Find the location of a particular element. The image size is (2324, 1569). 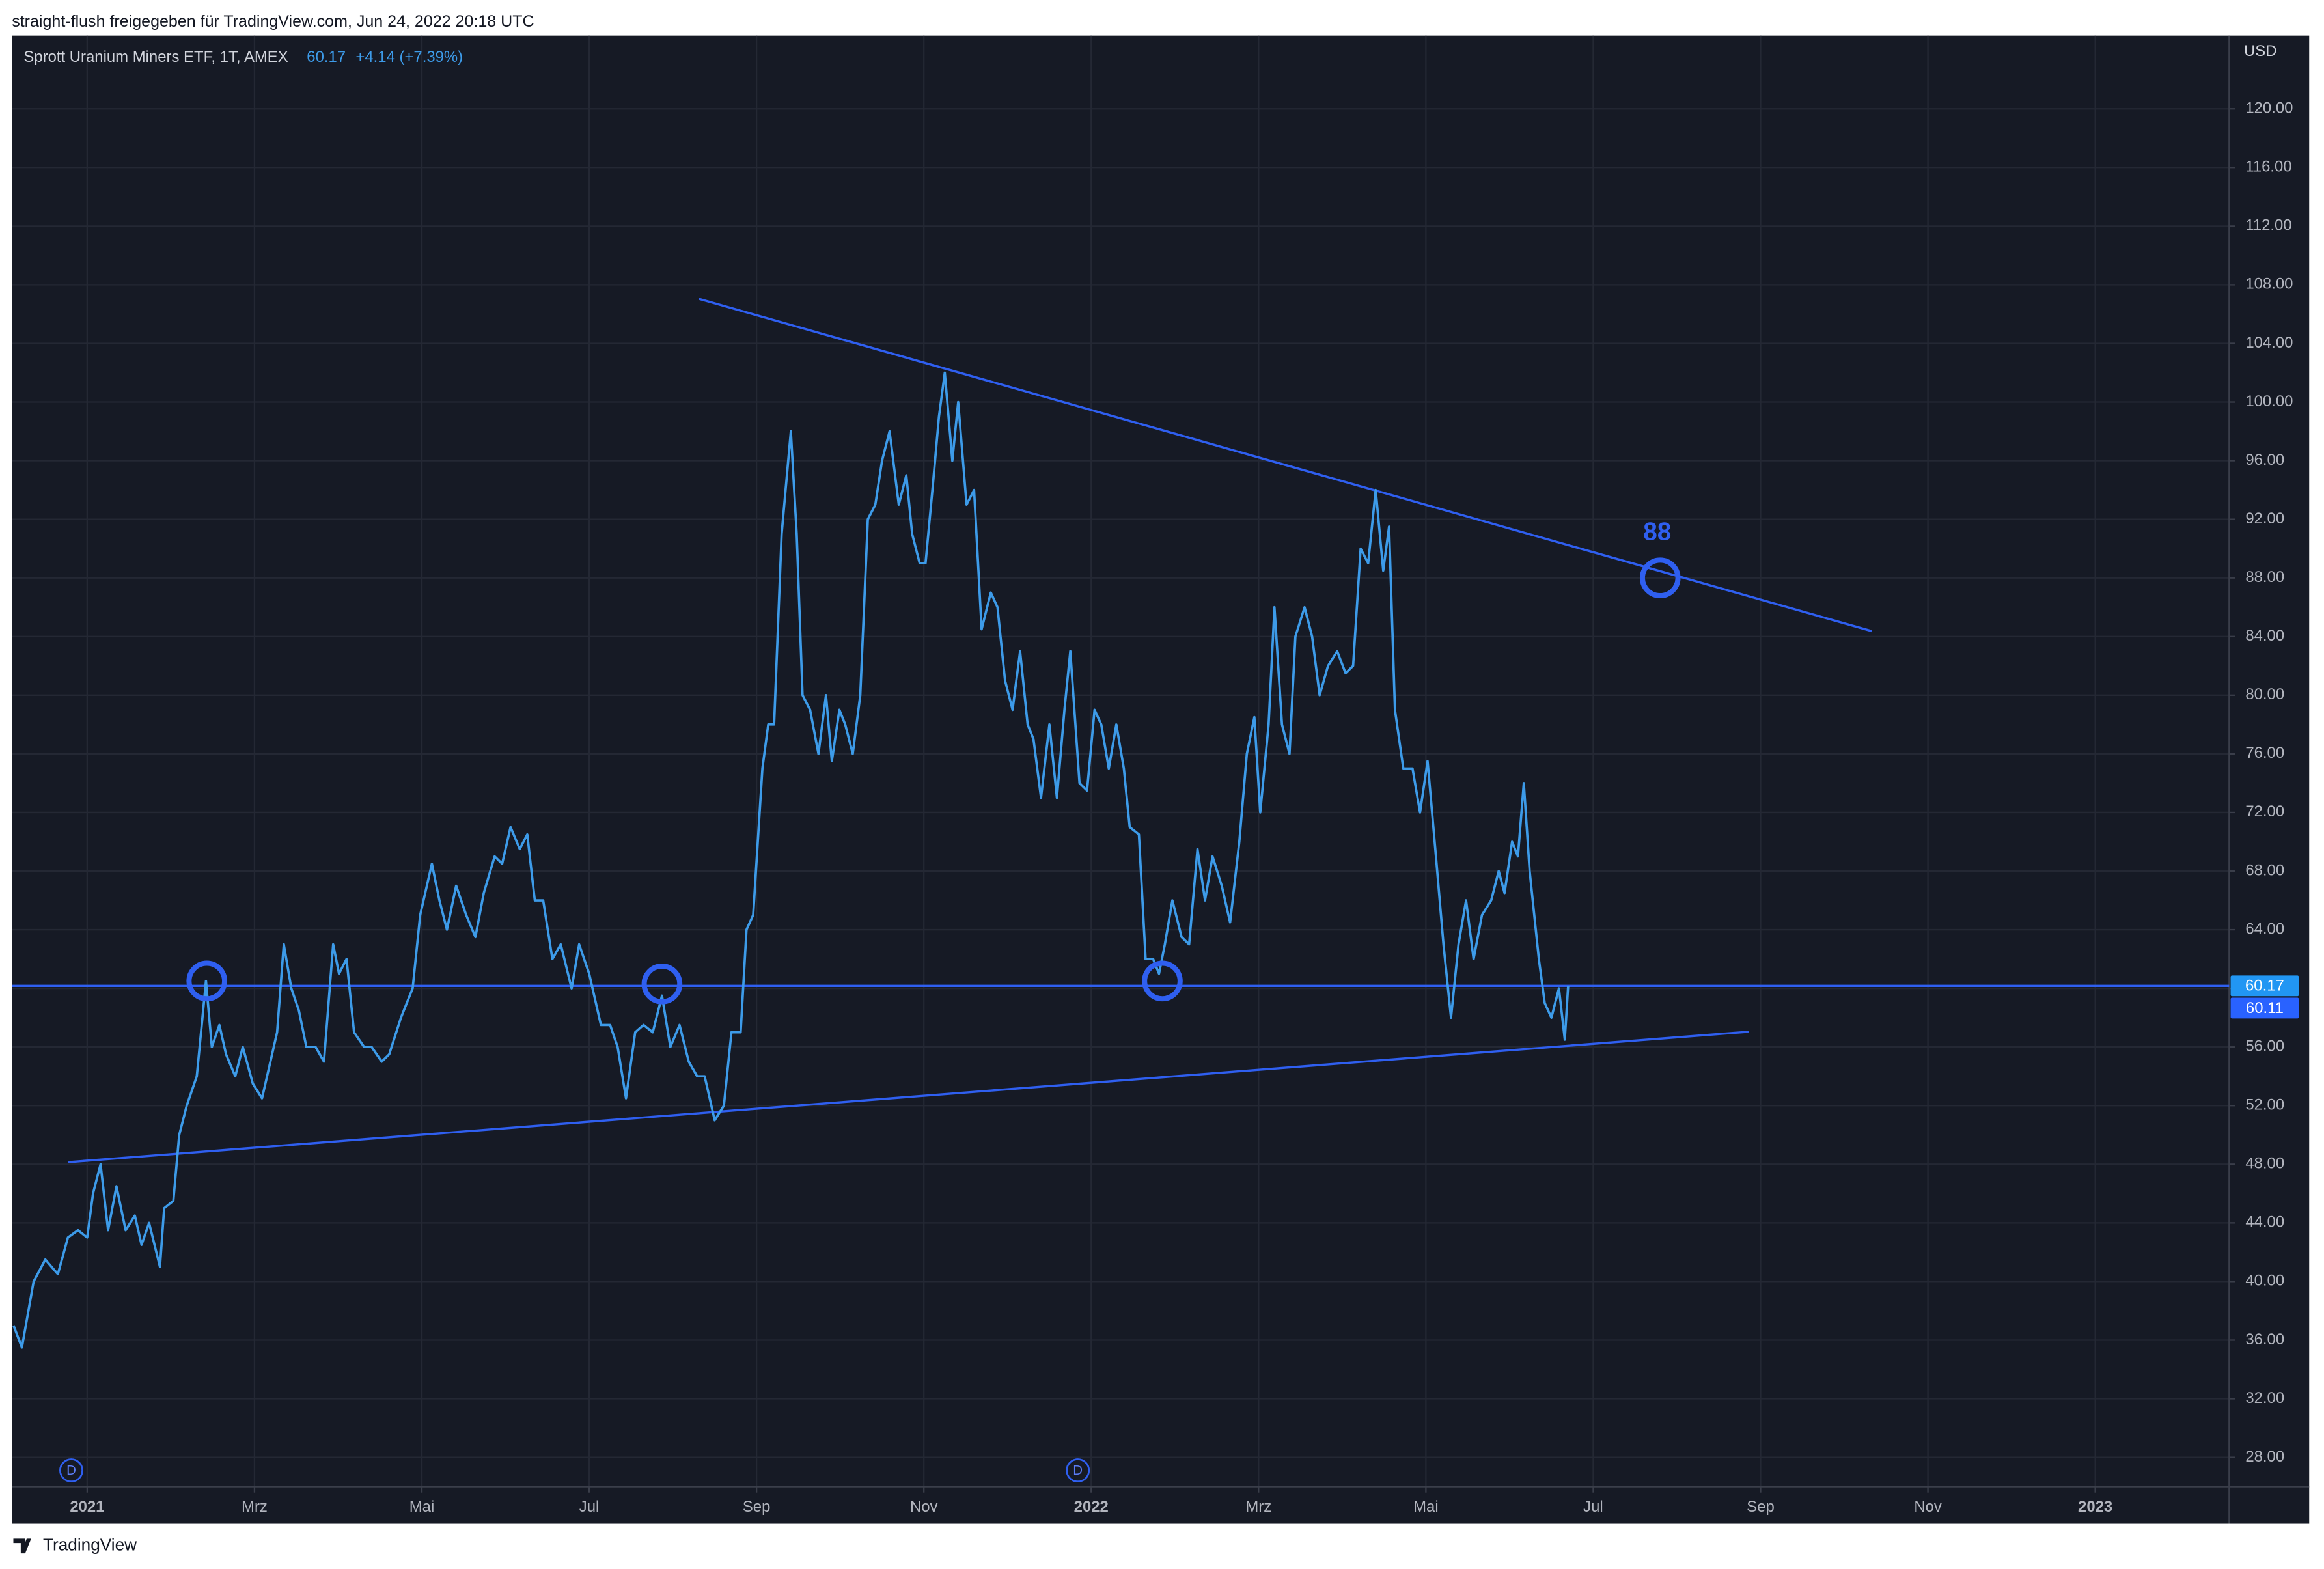

y-tick-label: 80.00 is located at coordinates (2264, 694).